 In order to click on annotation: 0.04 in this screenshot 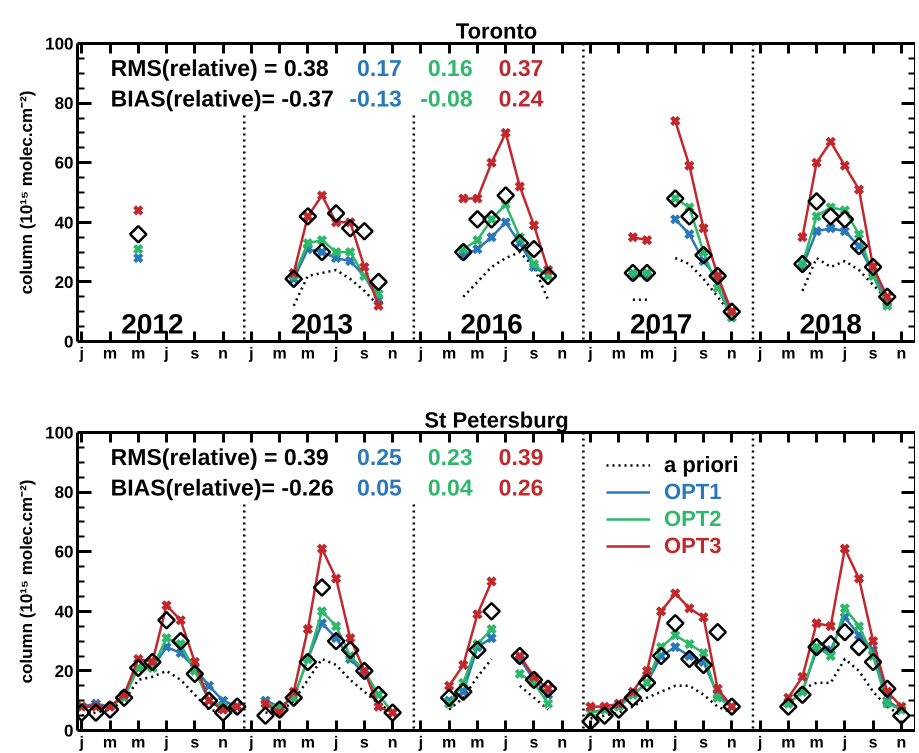, I will do `click(450, 487)`.